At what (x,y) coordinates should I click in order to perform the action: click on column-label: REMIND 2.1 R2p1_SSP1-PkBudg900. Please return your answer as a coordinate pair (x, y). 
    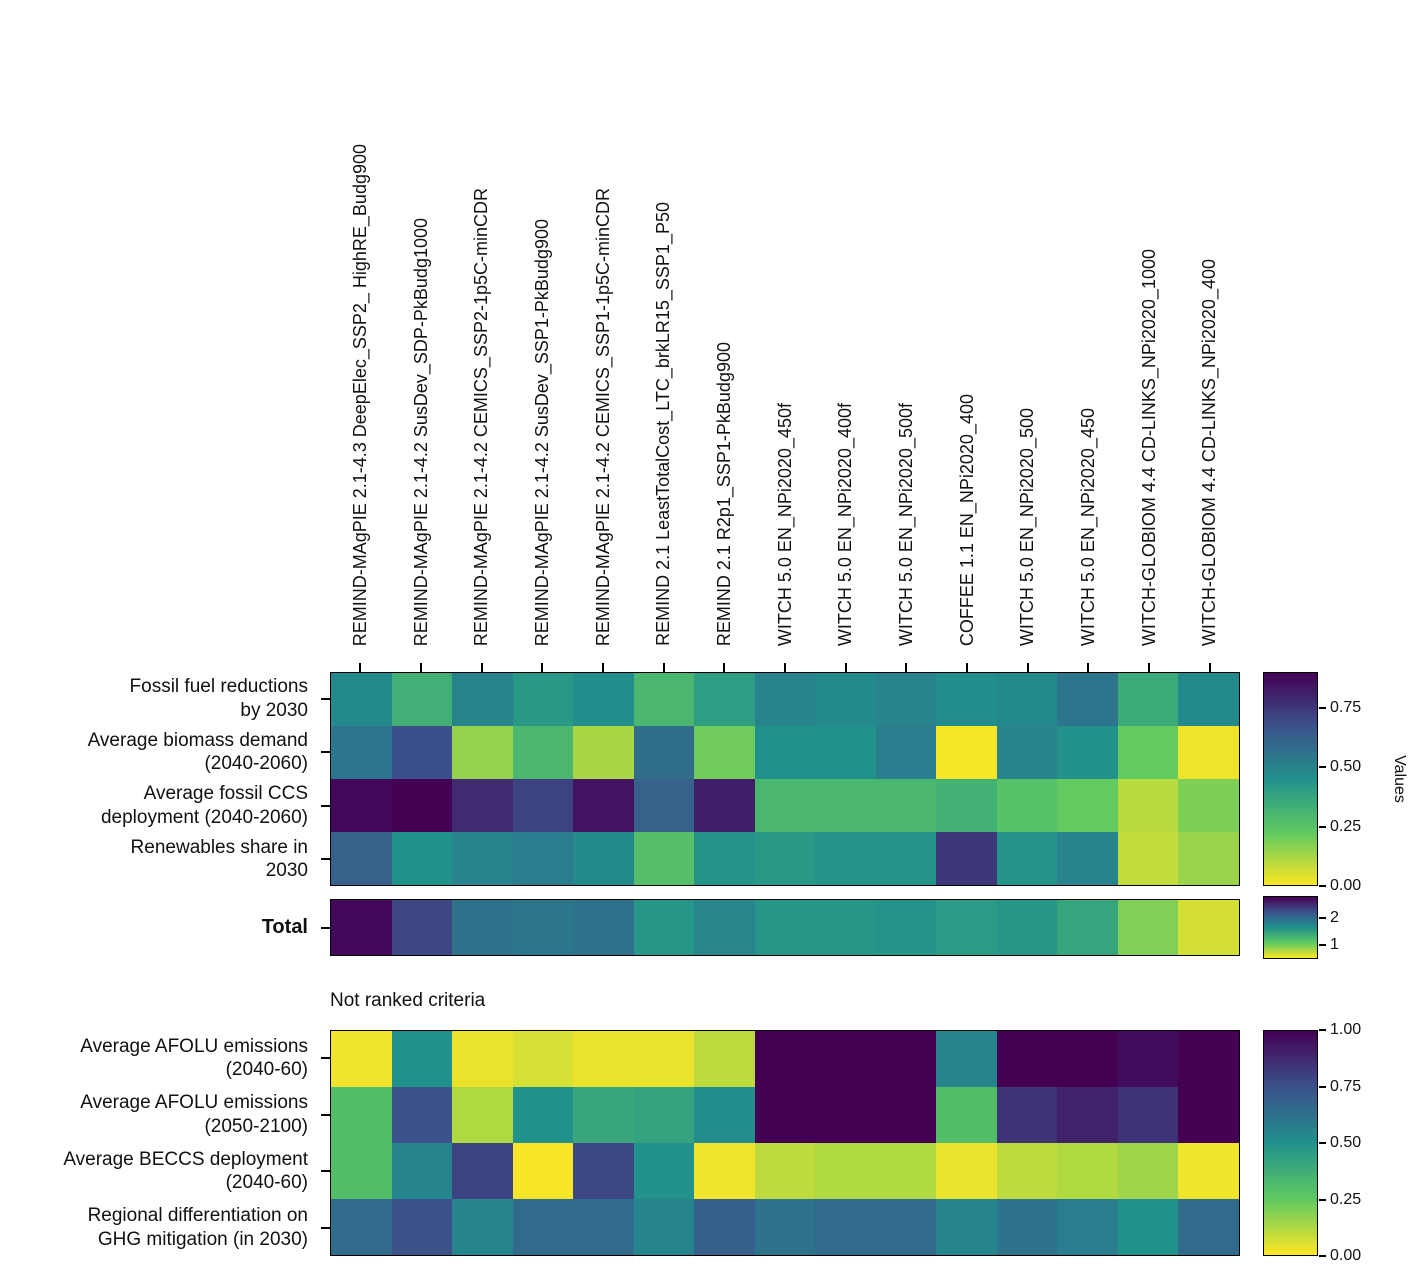
    Looking at the image, I should click on (723, 493).